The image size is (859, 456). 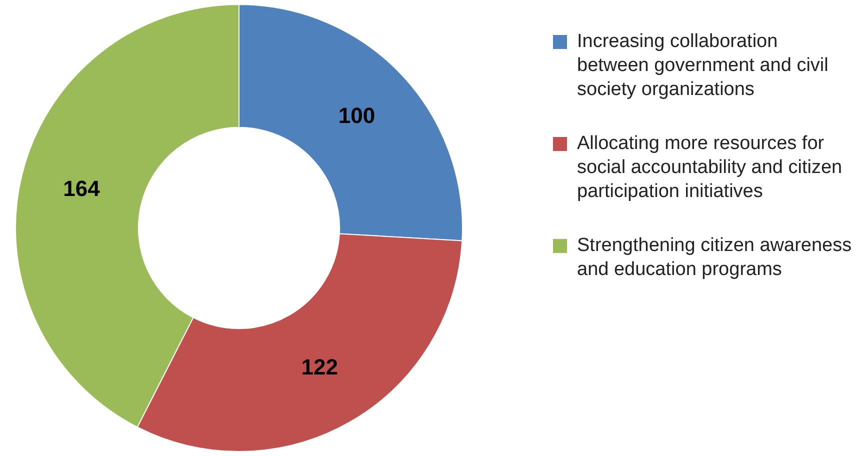 I want to click on legend-label: Increasing collaboration between government and civil society organizations, so click(x=703, y=66).